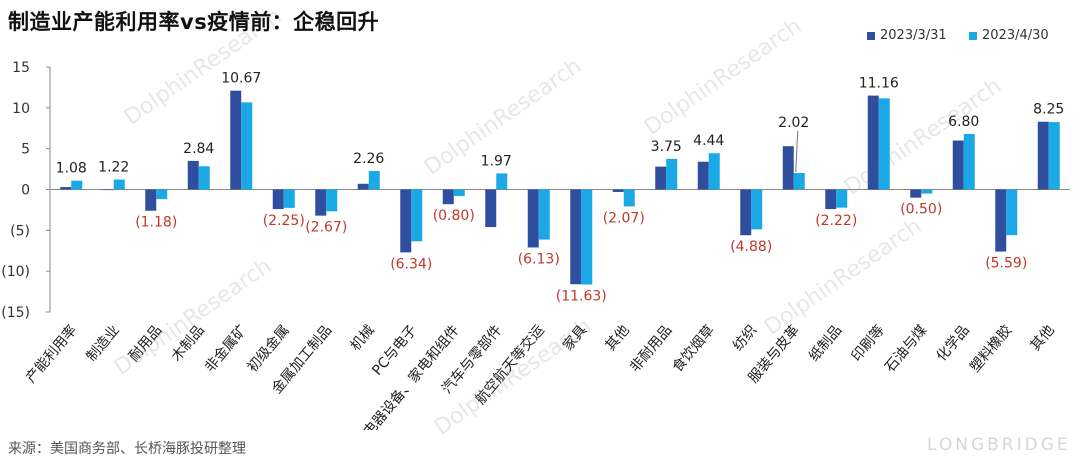 This screenshot has height=472, width=1080. Describe the element at coordinates (666, 147) in the screenshot. I see `data-label: 3.75` at that location.